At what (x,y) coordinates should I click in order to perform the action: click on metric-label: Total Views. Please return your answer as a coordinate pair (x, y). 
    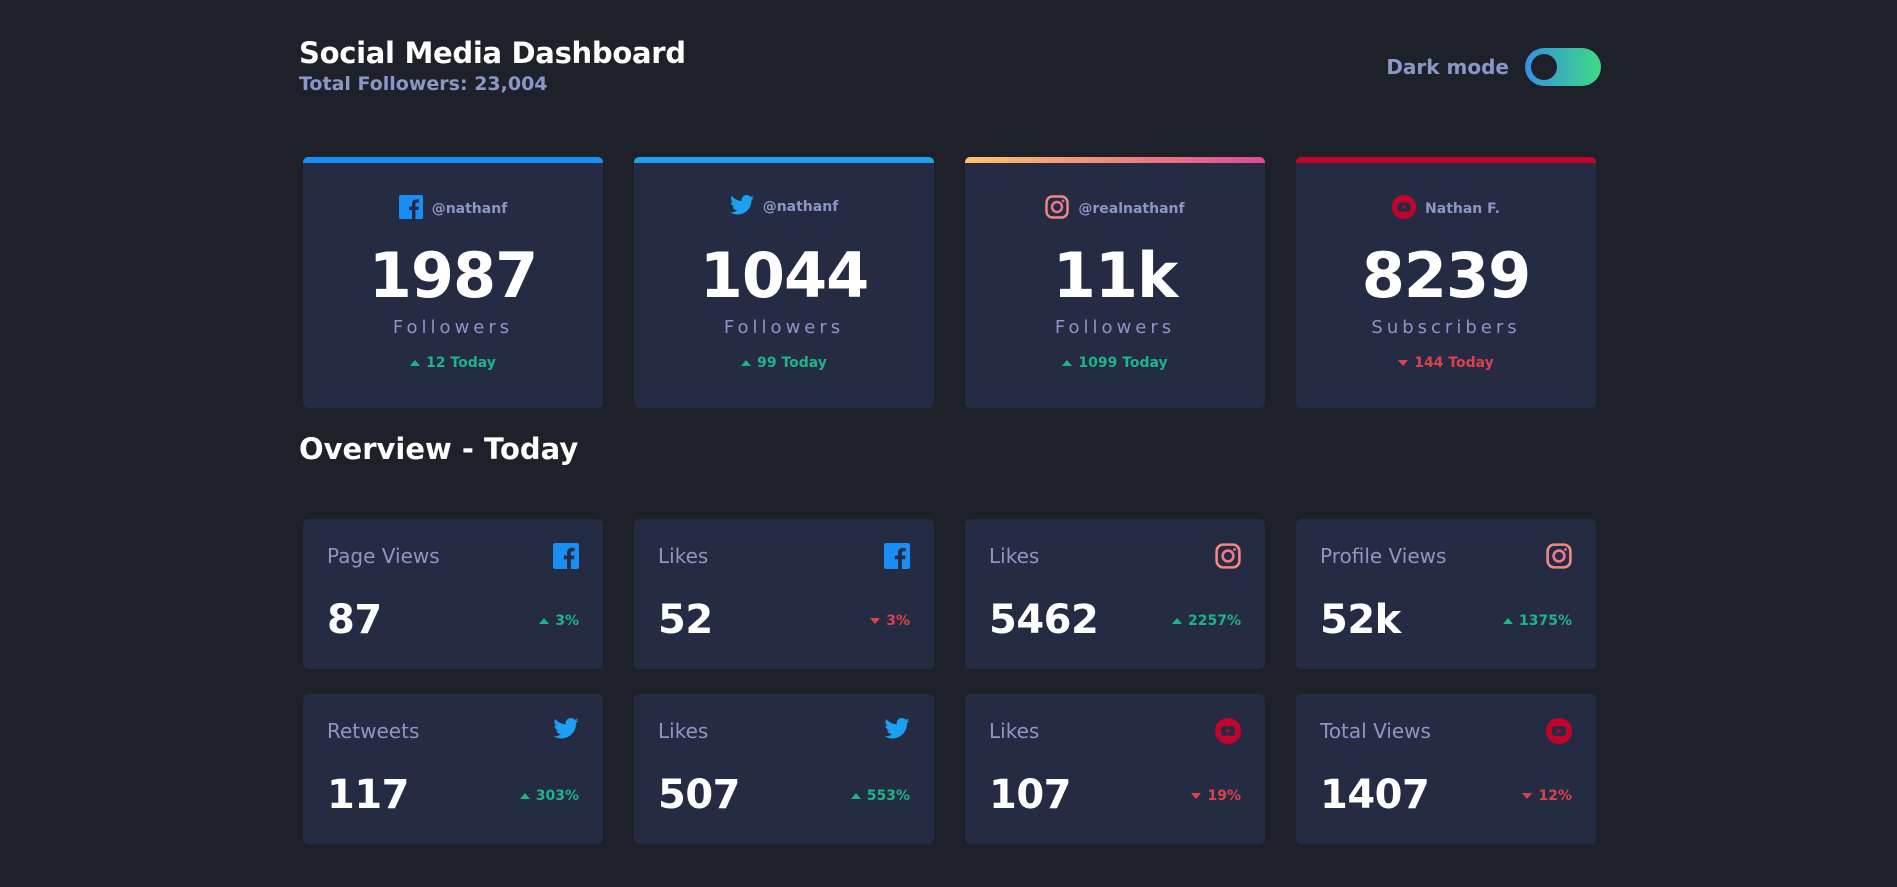
    Looking at the image, I should click on (1375, 731).